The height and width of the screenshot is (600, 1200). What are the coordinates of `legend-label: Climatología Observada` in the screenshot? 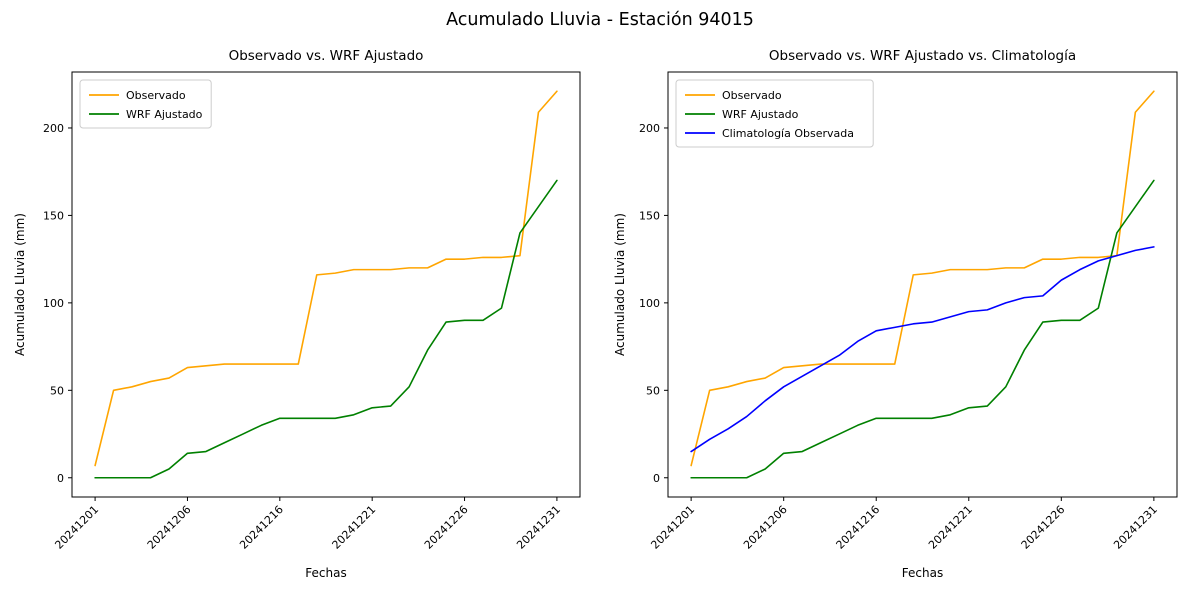 It's located at (788, 133).